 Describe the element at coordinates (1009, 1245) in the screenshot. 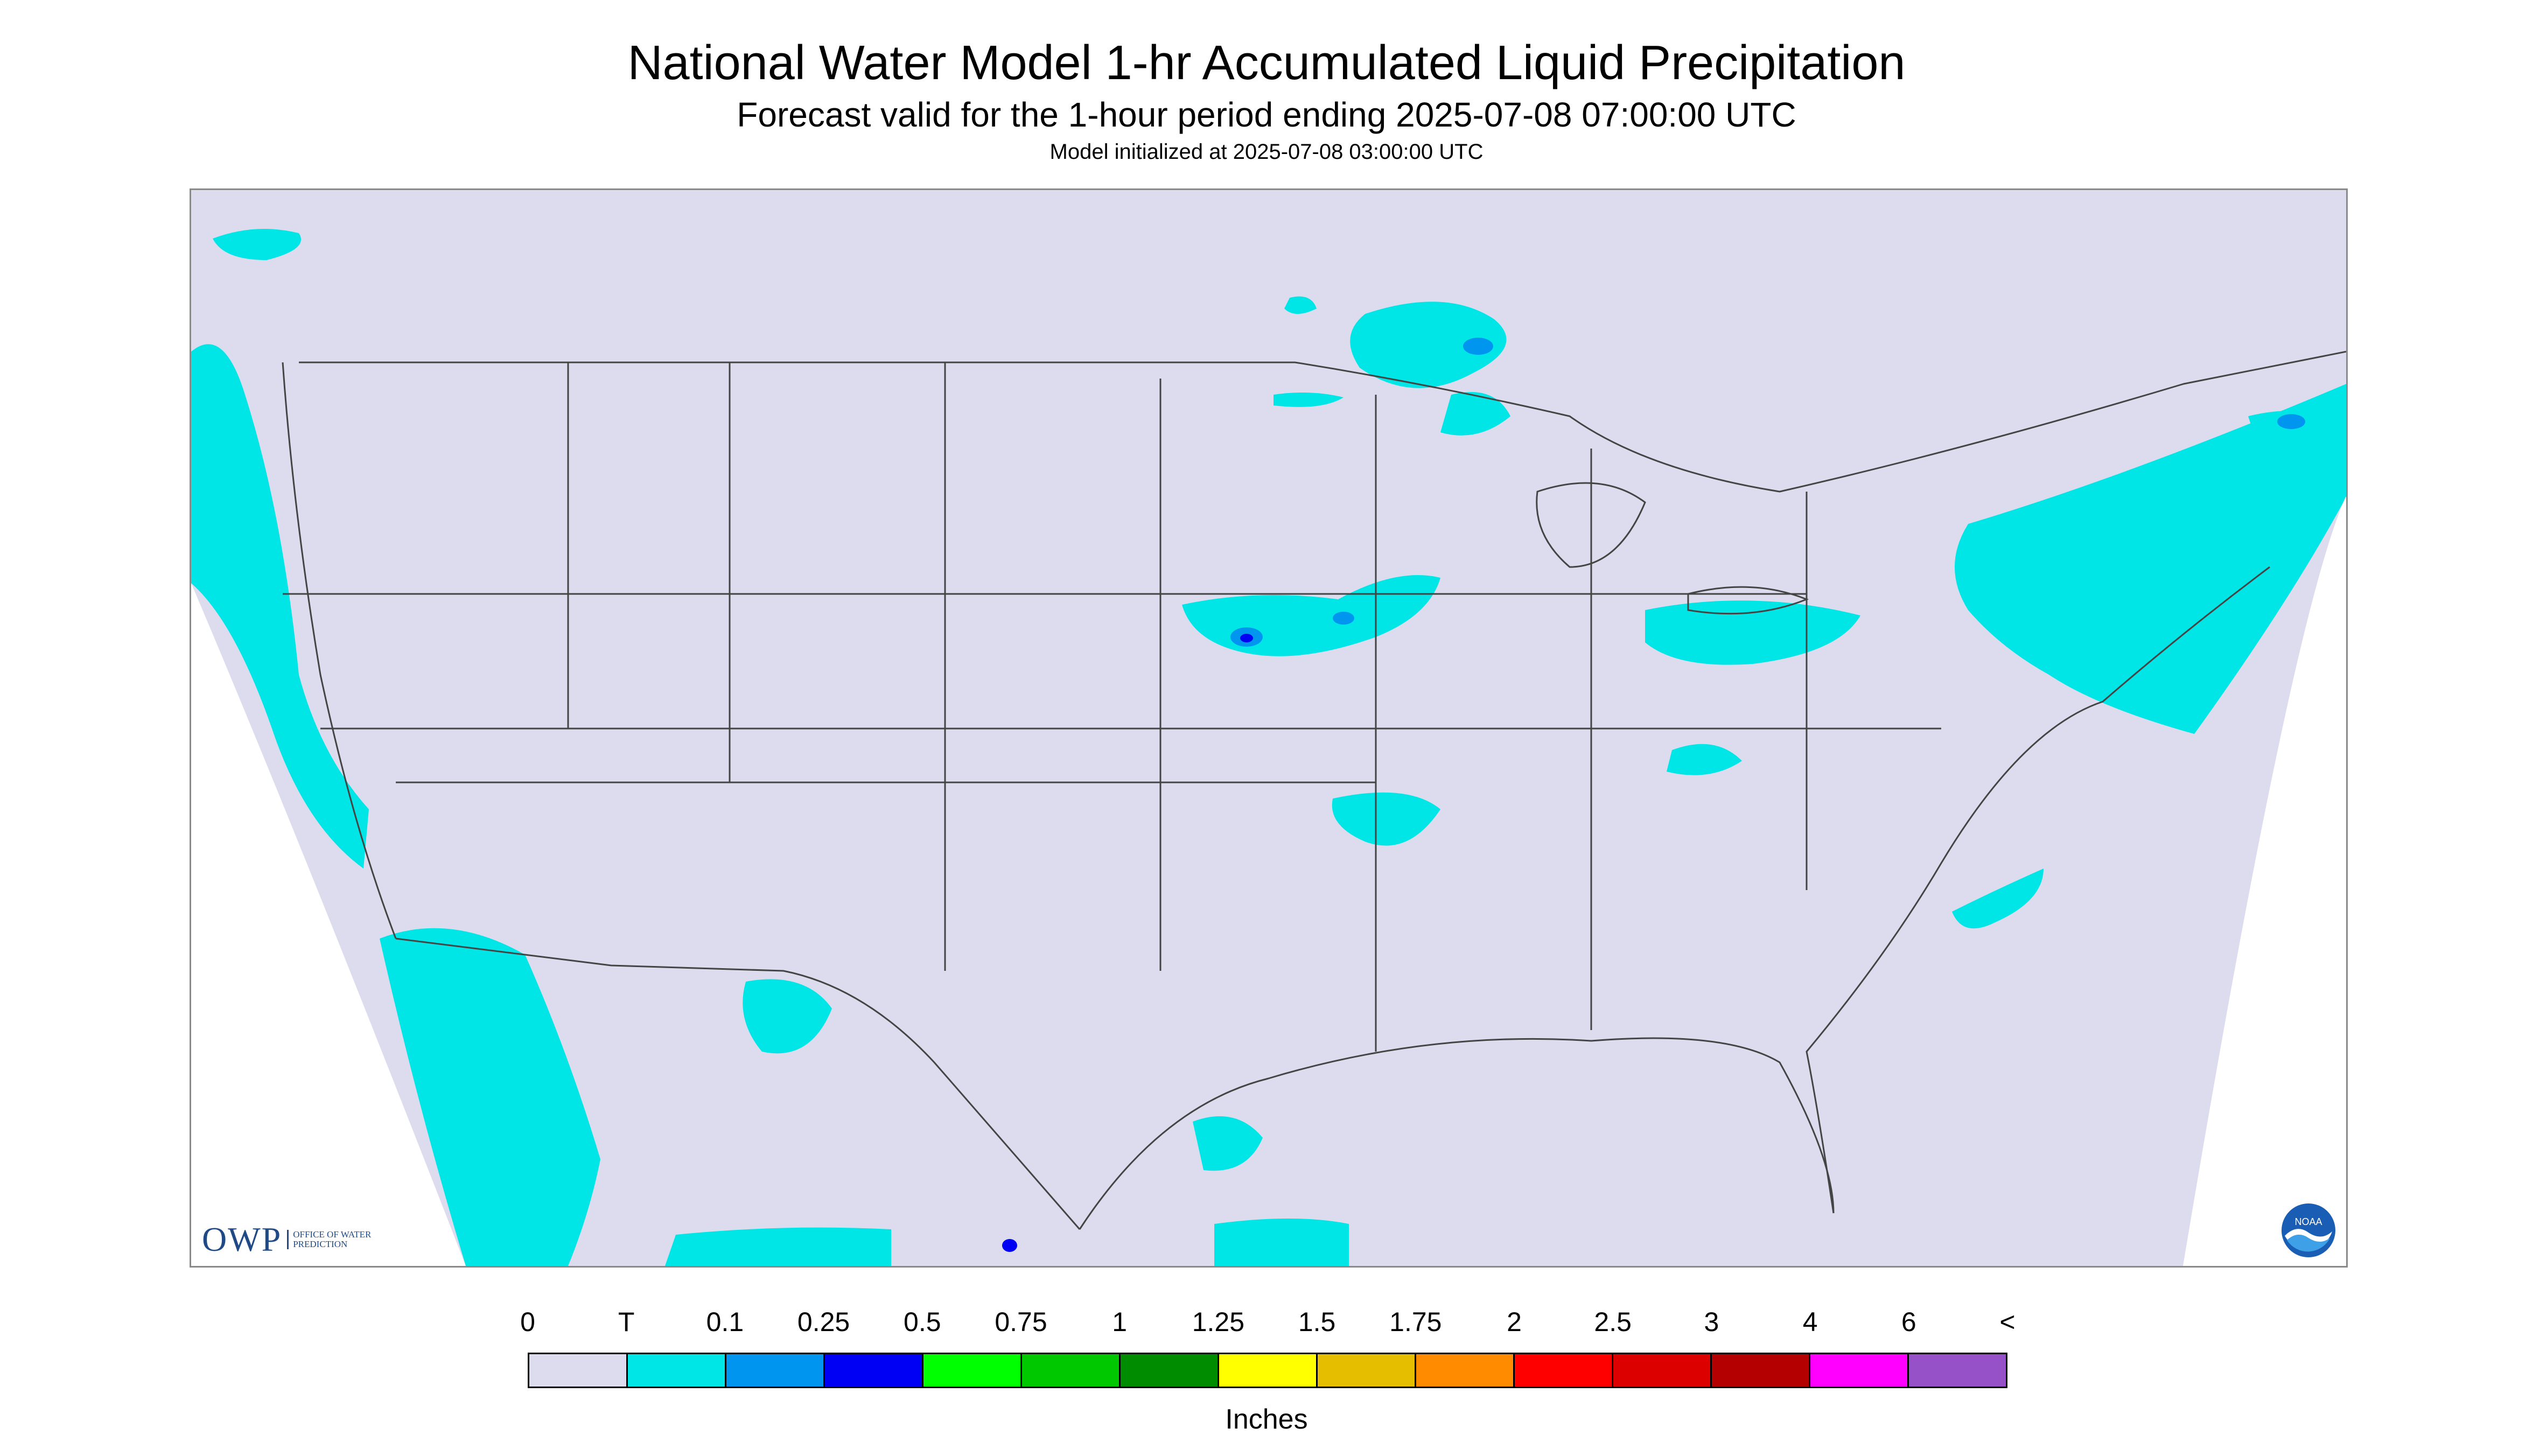

I see `precip-core-mexico` at that location.